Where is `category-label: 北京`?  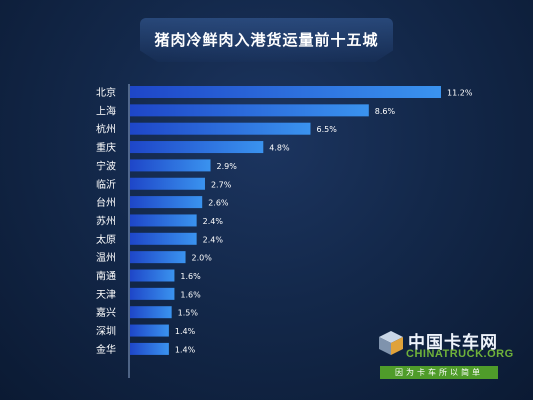
category-label: 北京 is located at coordinates (106, 92).